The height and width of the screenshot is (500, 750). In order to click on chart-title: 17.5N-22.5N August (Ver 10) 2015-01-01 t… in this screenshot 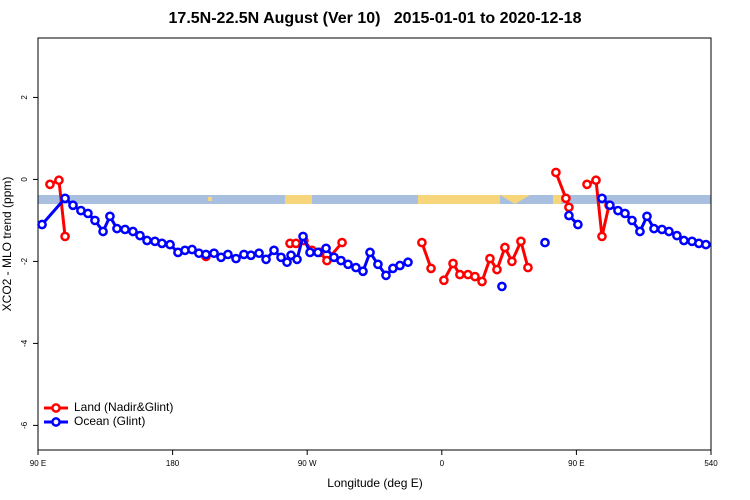, I will do `click(375, 18)`.